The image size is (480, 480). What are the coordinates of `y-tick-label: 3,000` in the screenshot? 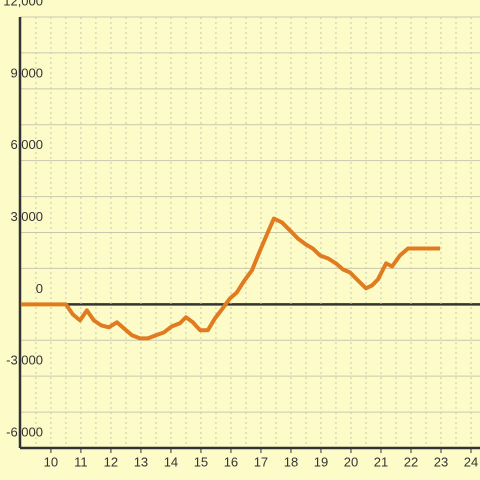 It's located at (26, 216).